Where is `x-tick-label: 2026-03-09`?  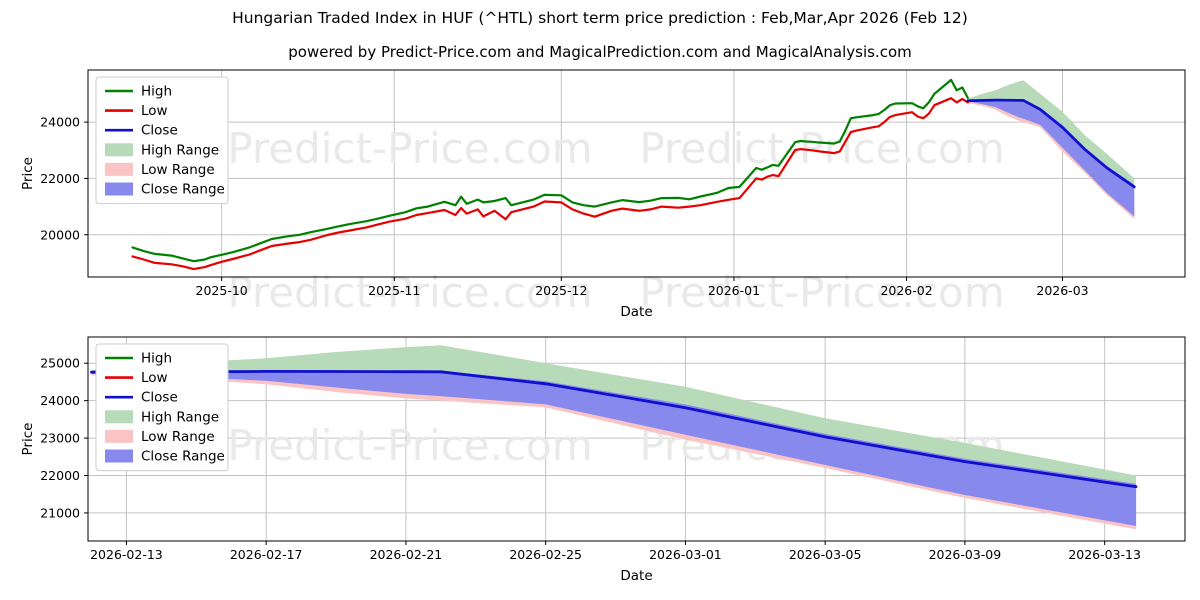
x-tick-label: 2026-03-09 is located at coordinates (965, 554).